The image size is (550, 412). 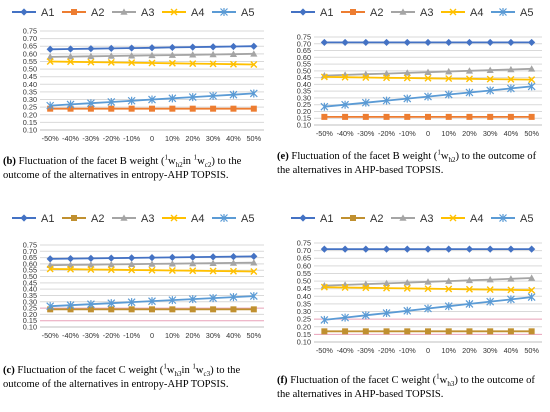 What do you see at coordinates (51, 335) in the screenshot?
I see `x-tick-label: -50%` at bounding box center [51, 335].